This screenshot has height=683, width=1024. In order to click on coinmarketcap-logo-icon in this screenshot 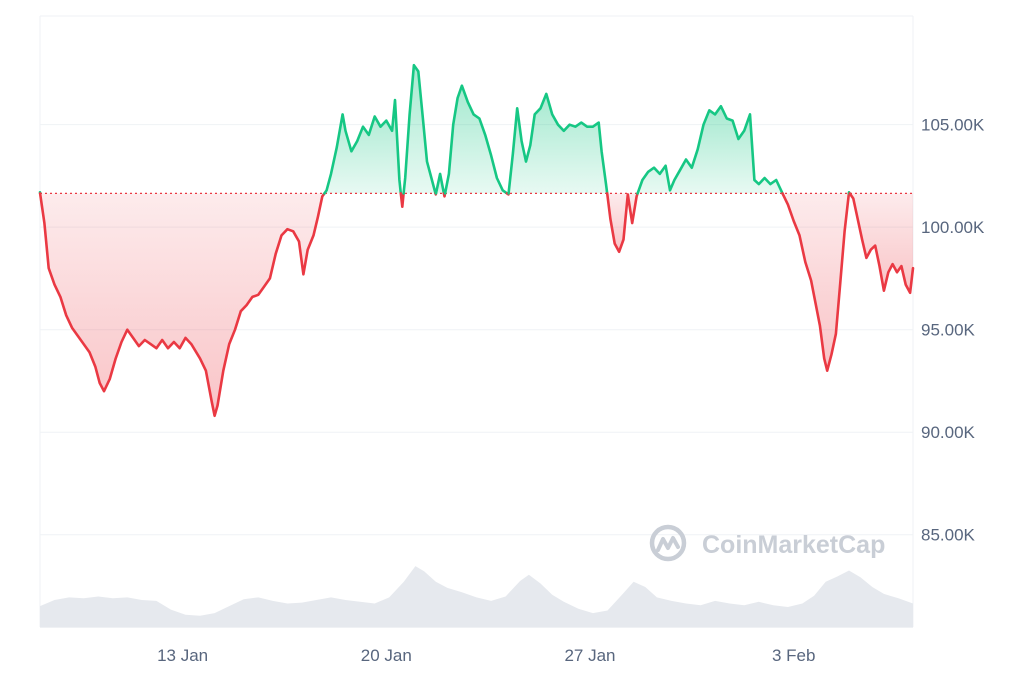, I will do `click(668, 543)`.